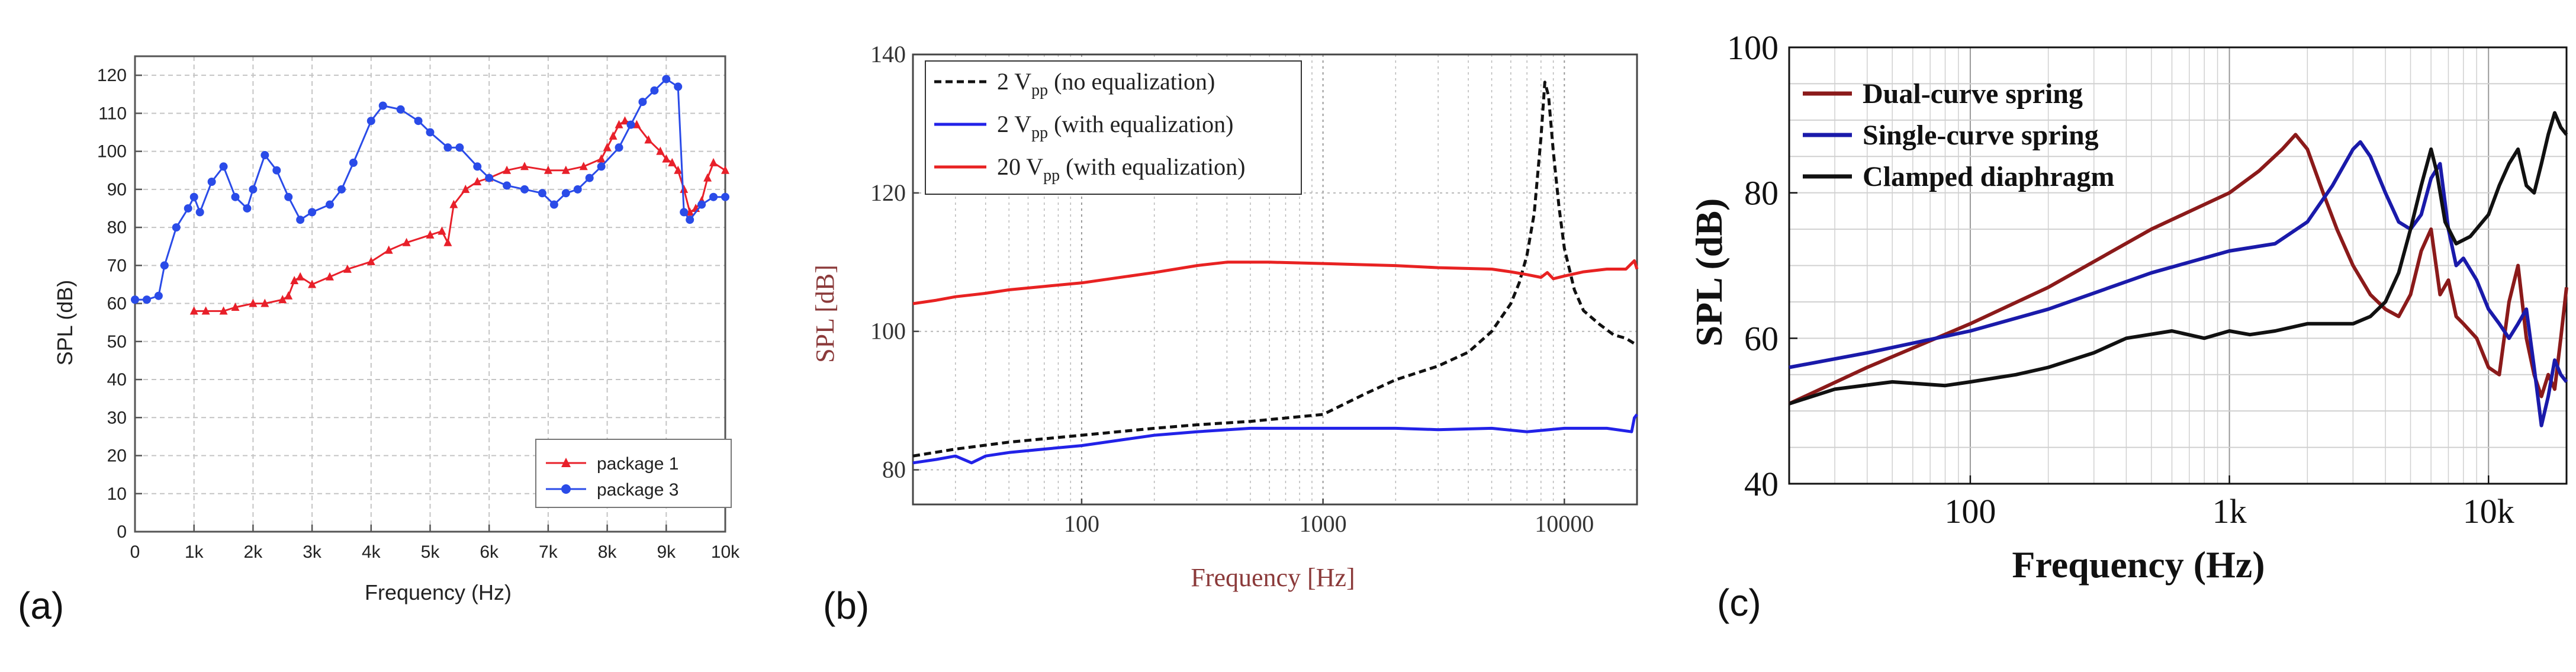  What do you see at coordinates (1709, 272) in the screenshot?
I see `c-y-axis-label: SPL (dB)` at bounding box center [1709, 272].